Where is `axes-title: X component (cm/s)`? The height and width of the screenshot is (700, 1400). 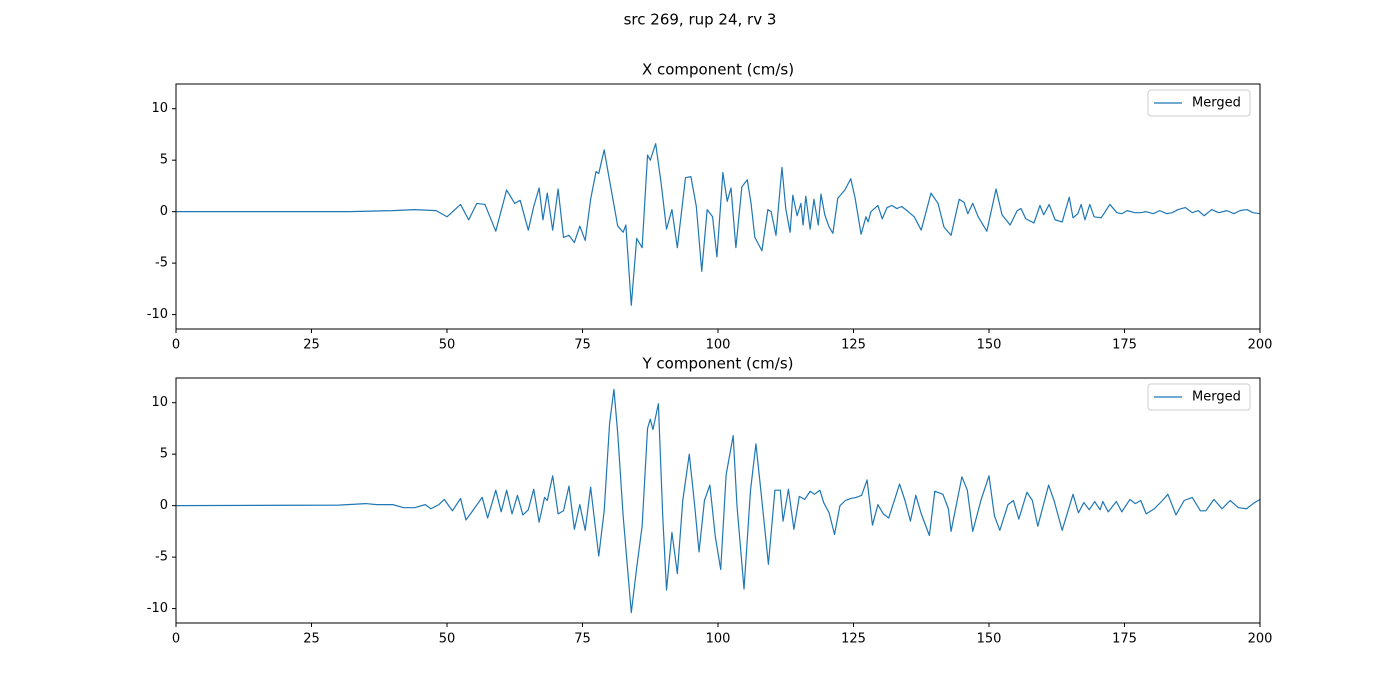
axes-title: X component (cm/s) is located at coordinates (718, 70).